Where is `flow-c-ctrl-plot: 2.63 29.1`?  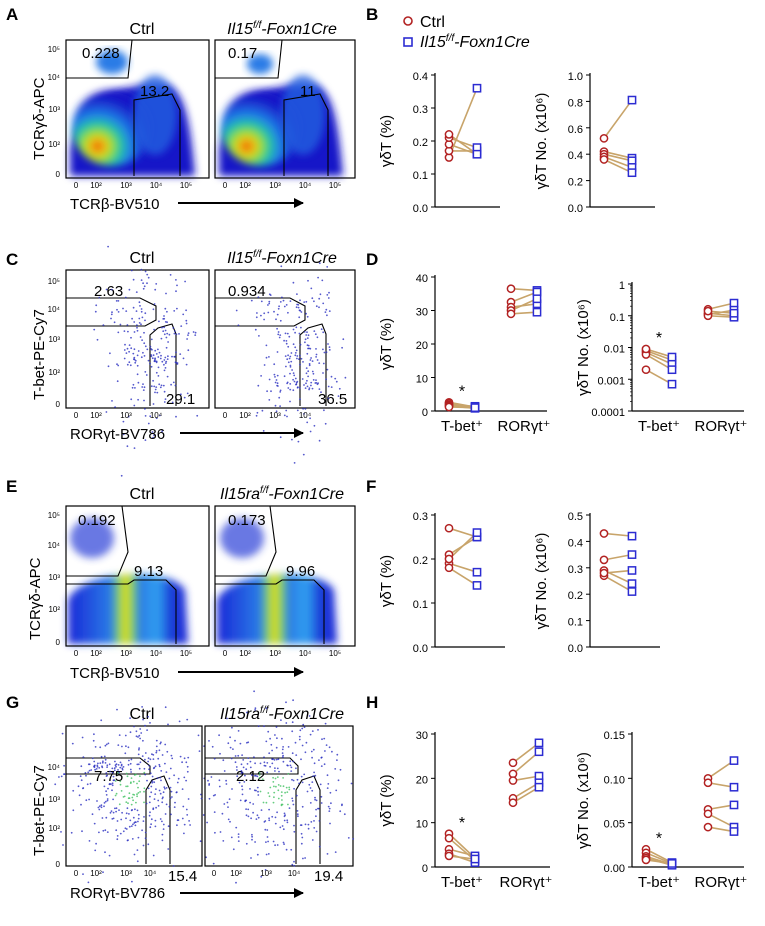 flow-c-ctrl-plot: 2.63 29.1 is located at coordinates (137, 361).